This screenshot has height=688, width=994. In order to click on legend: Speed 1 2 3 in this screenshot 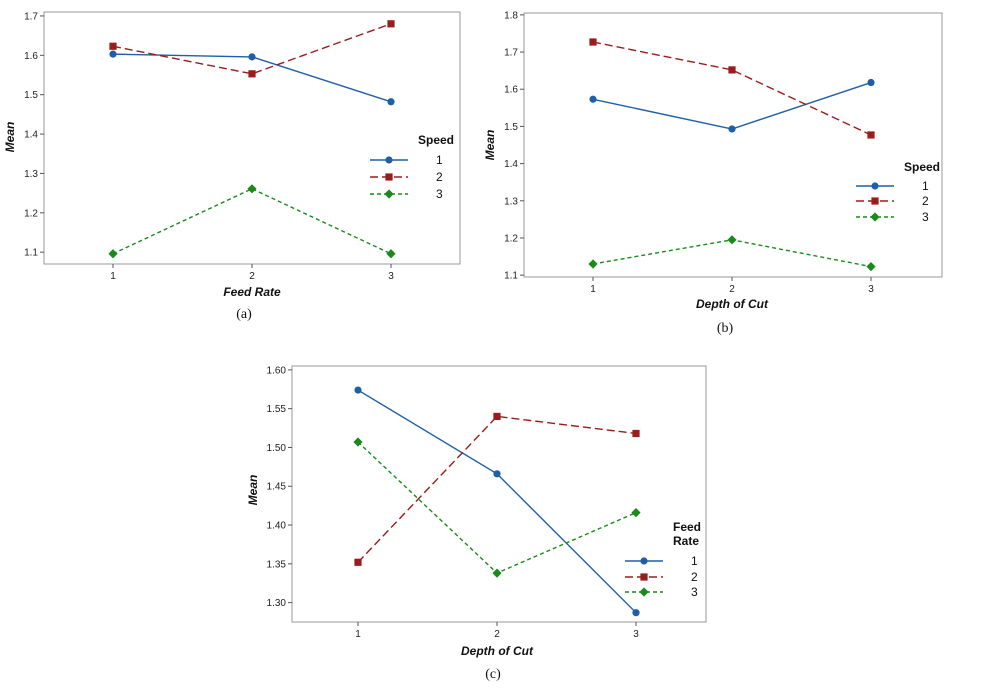, I will do `click(412, 167)`.